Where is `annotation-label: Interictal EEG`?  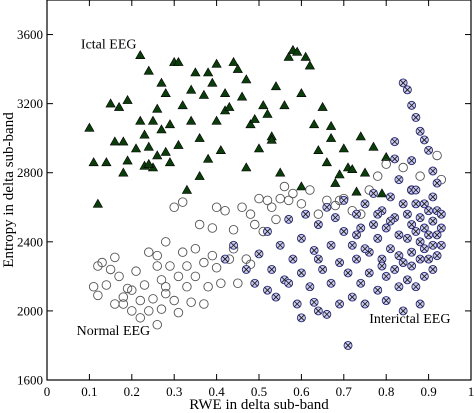
annotation-label: Interictal EEG is located at coordinates (409, 319).